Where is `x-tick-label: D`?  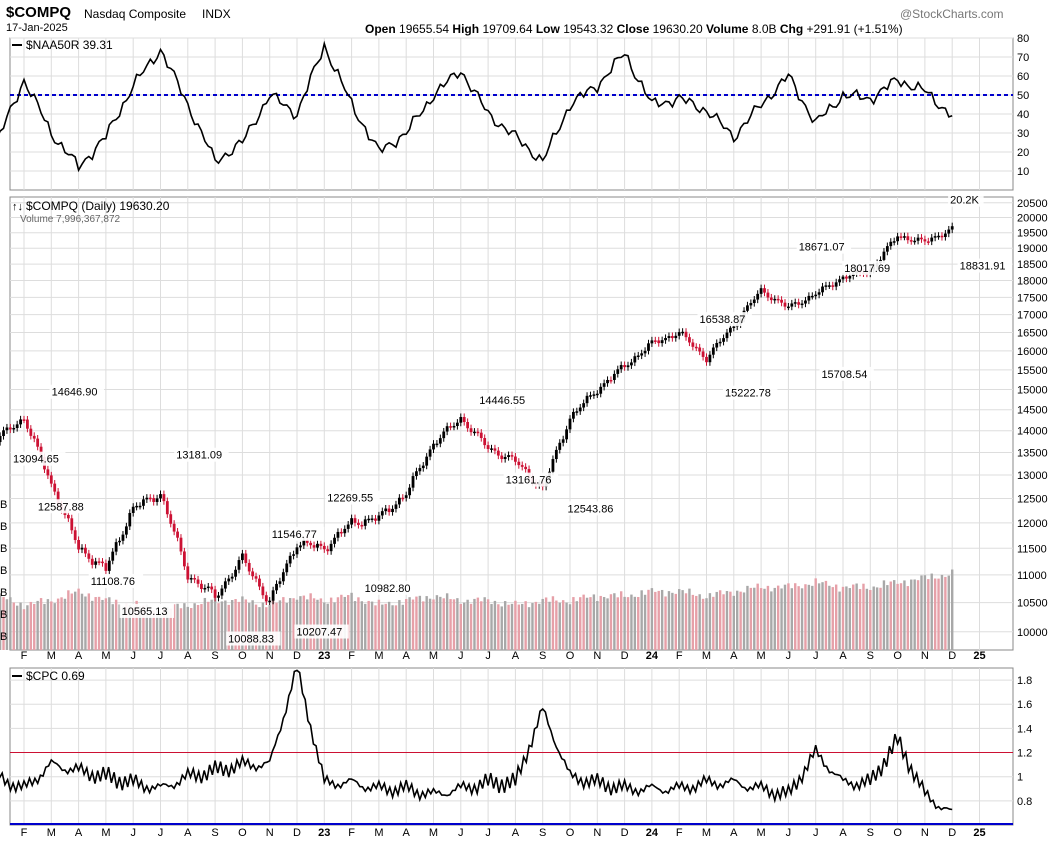 x-tick-label: D is located at coordinates (952, 656).